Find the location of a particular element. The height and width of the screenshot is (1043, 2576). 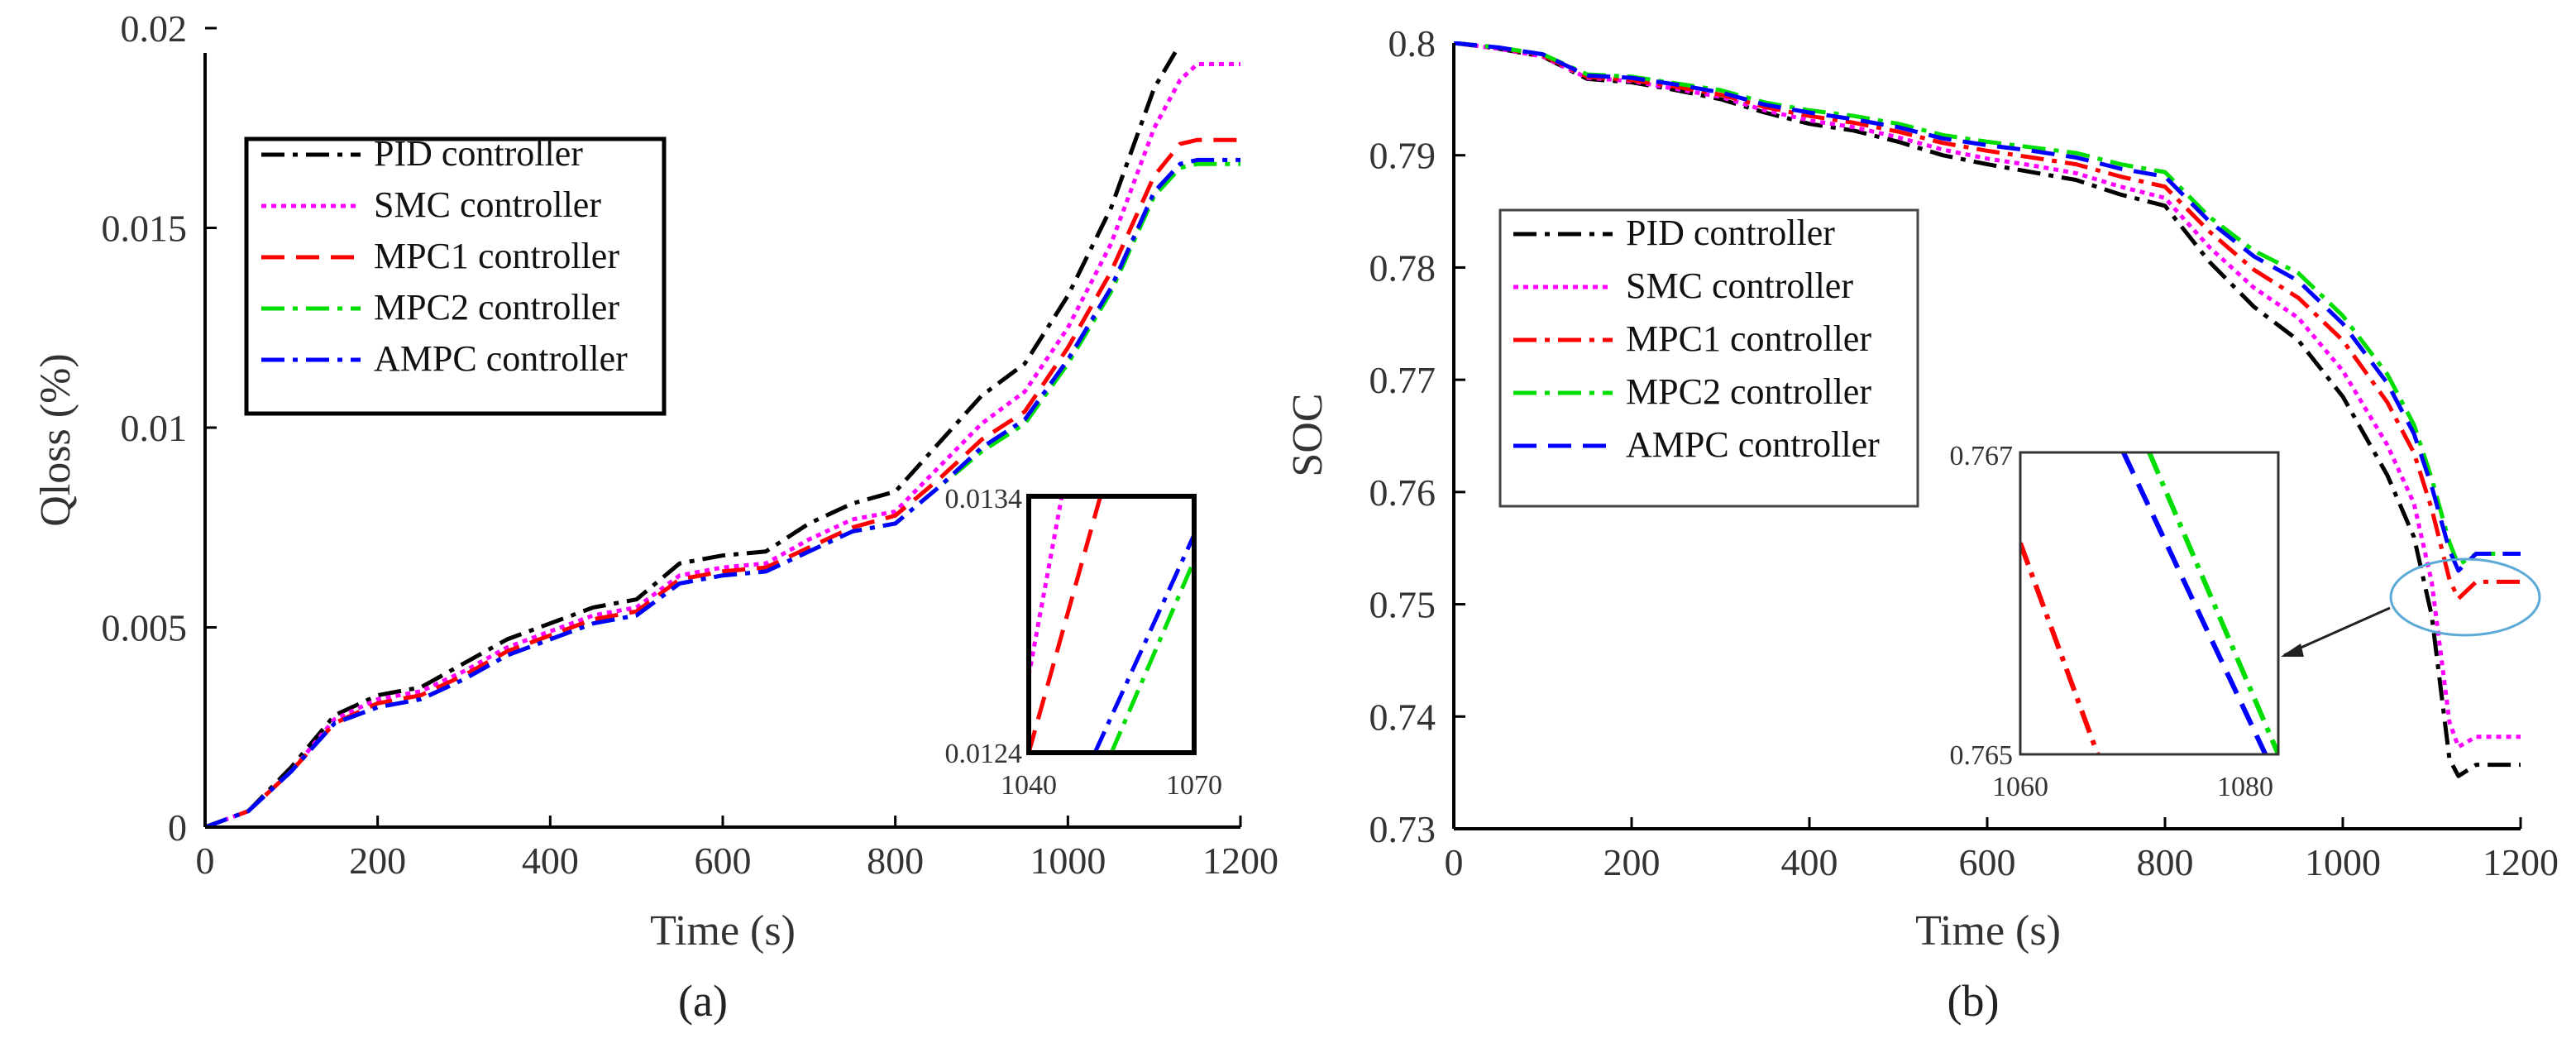

chart-b-inset: 0.767 0.765 1060 1080 is located at coordinates (2115, 621).